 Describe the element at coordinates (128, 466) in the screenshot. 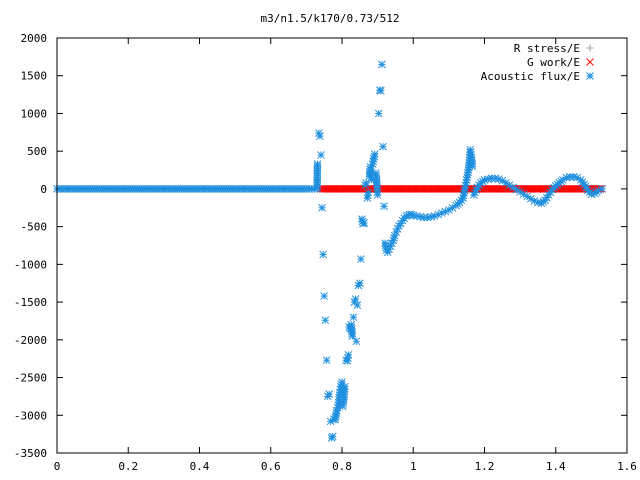

I see `x-tick-label: 0.2` at that location.